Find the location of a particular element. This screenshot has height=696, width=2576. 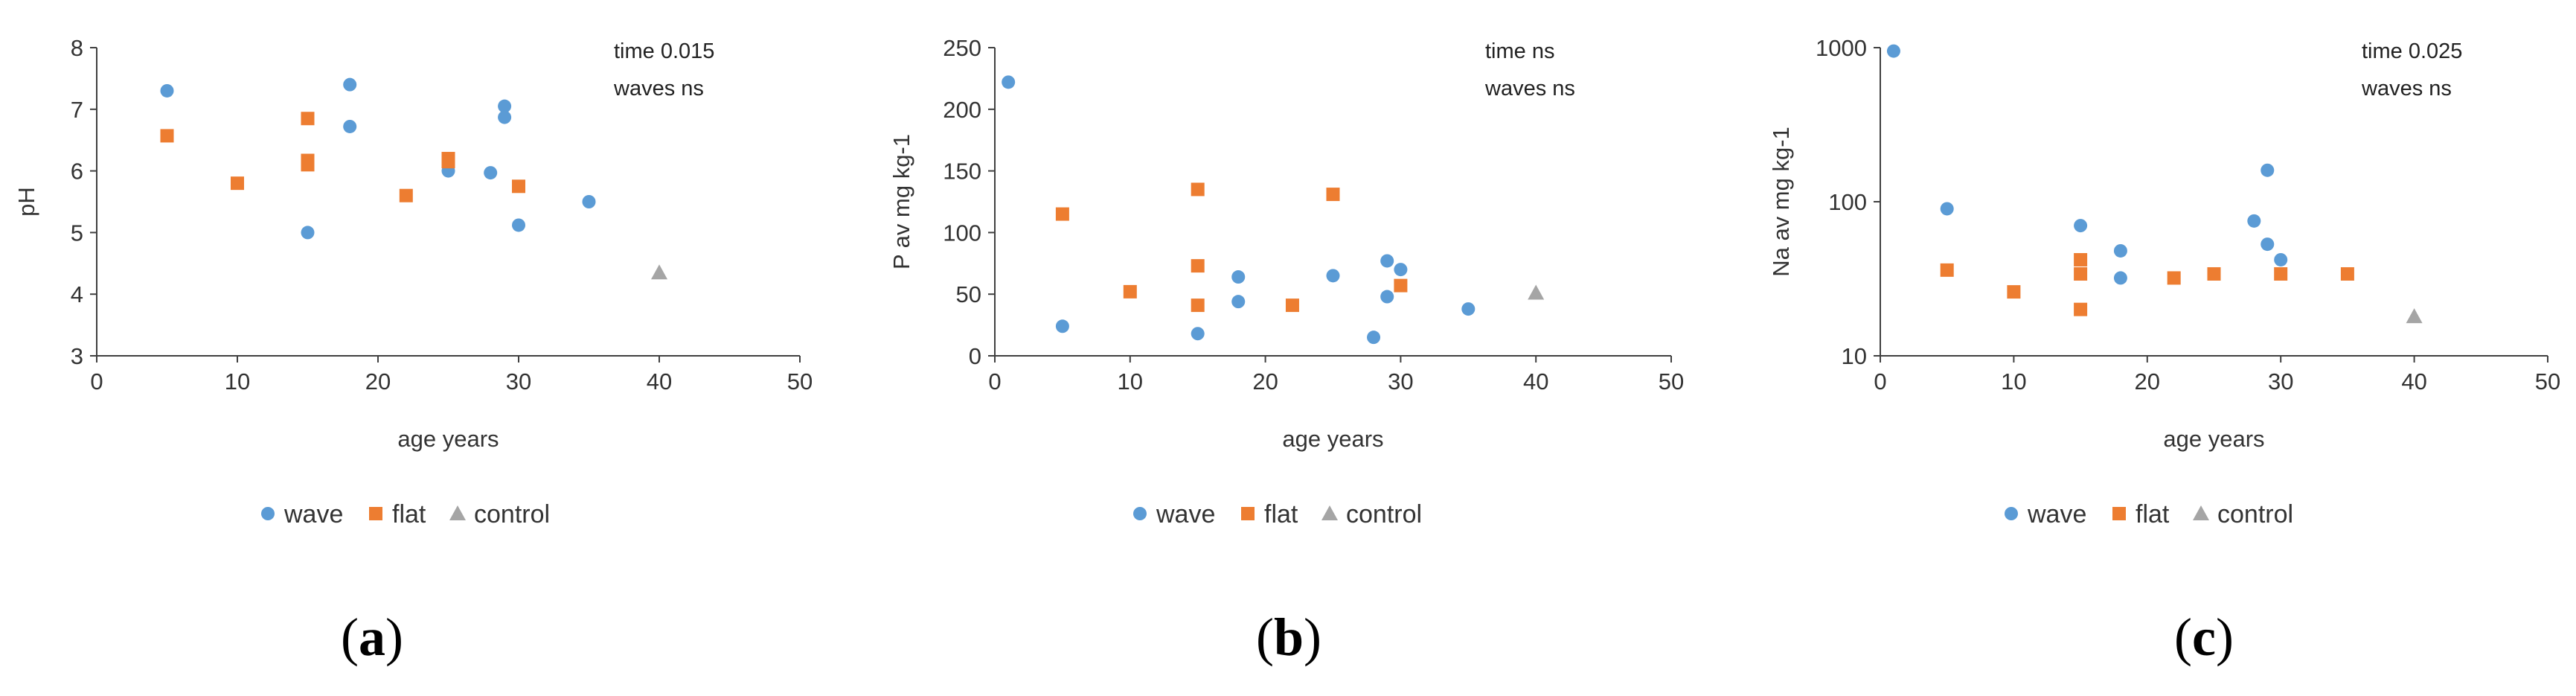

y-tick-label: 7 is located at coordinates (77, 110).